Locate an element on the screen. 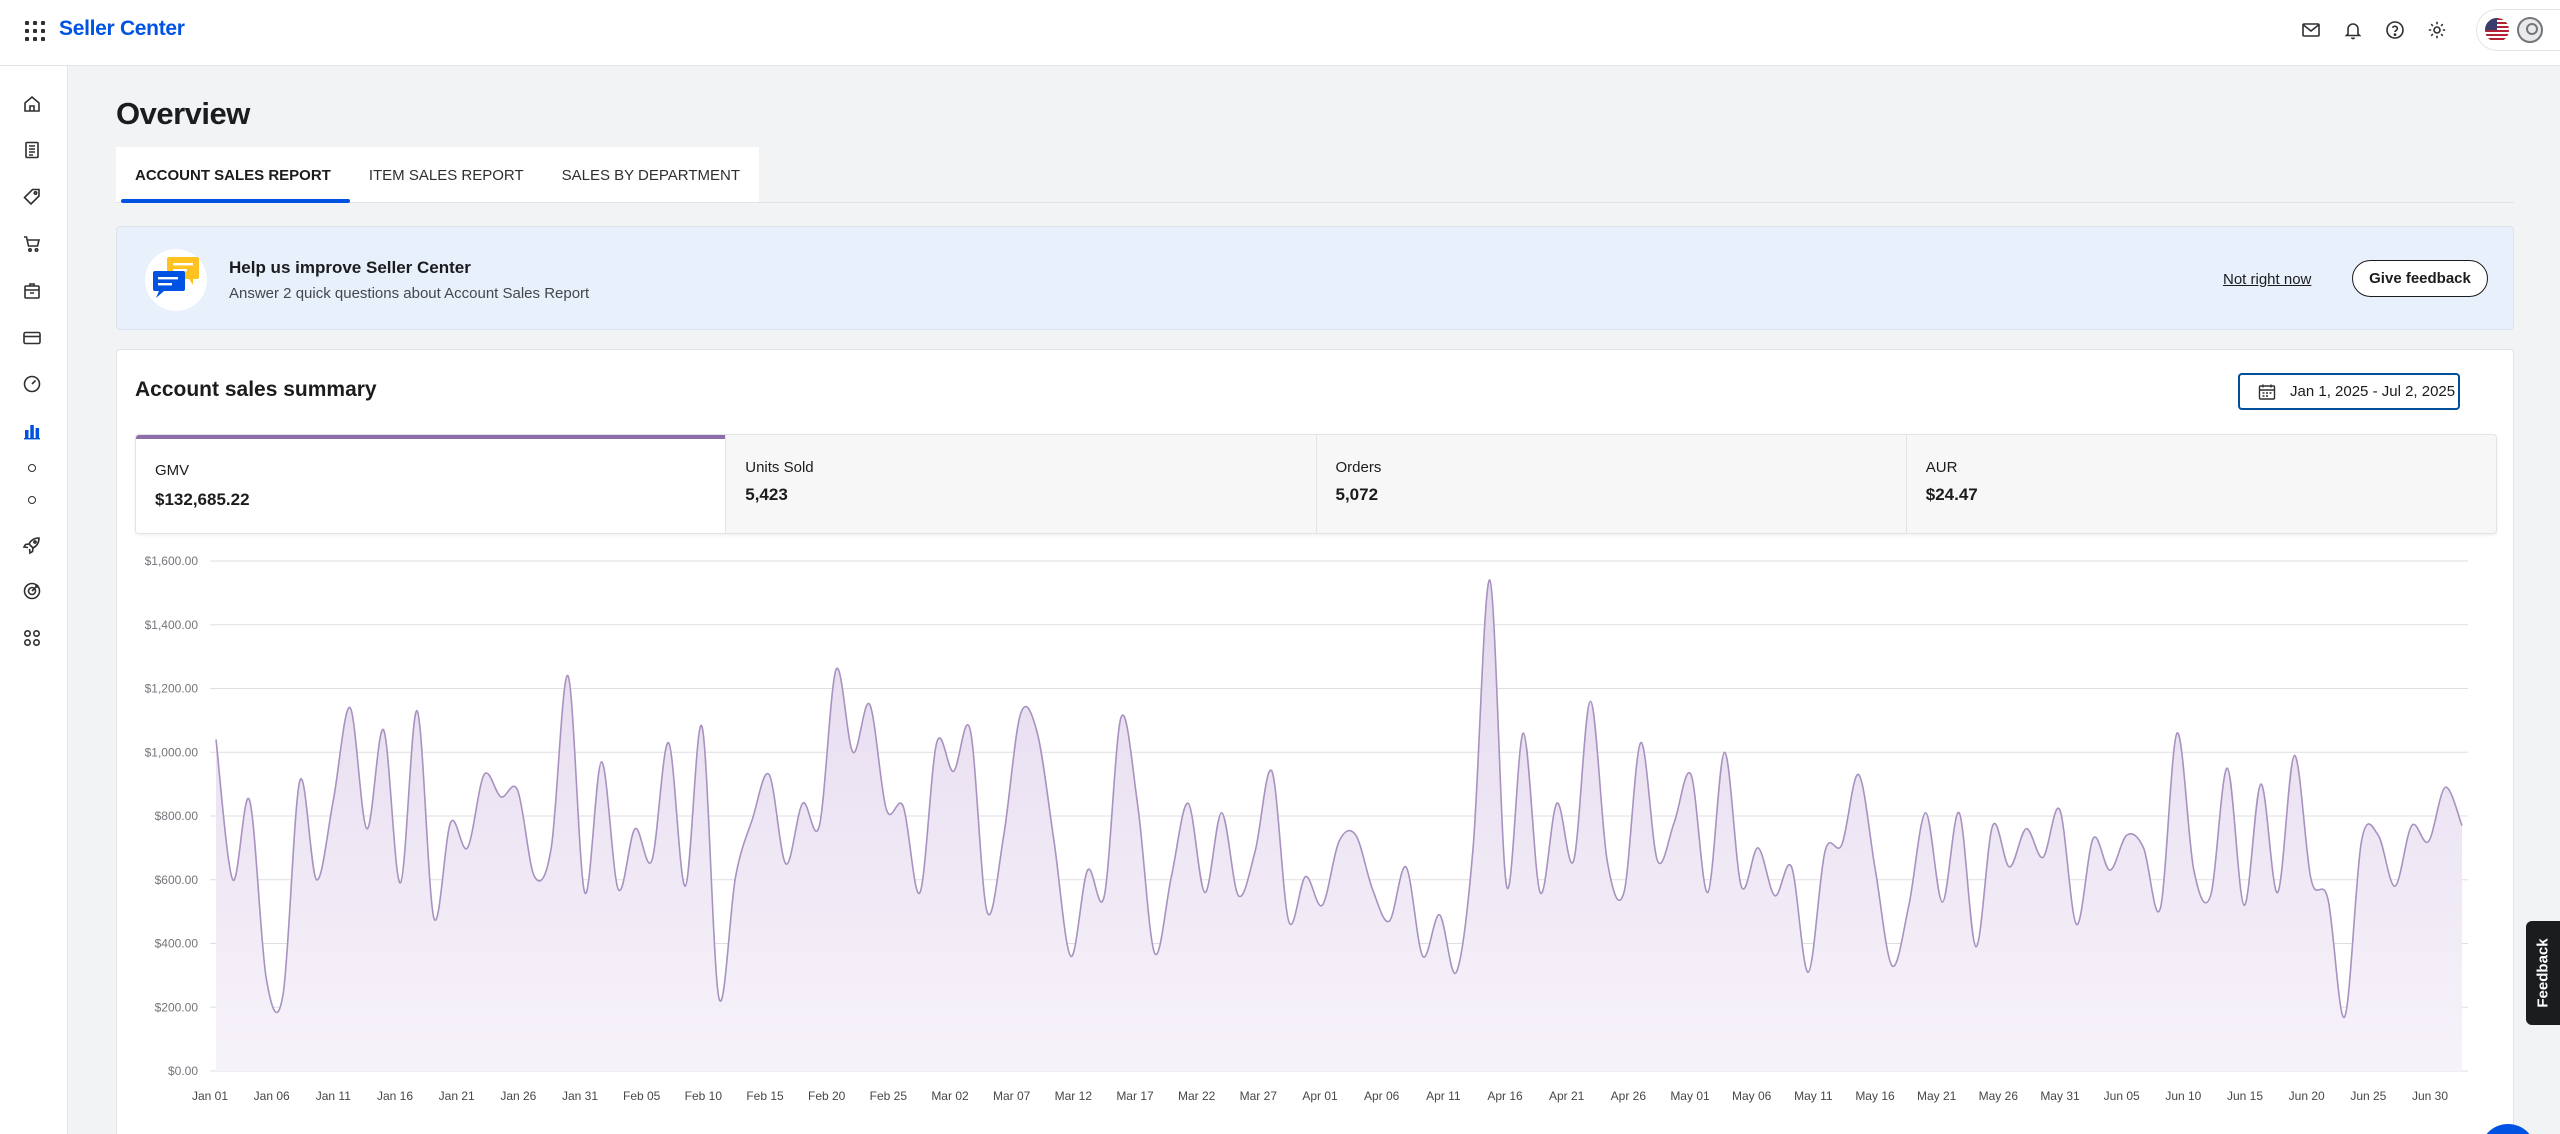  y-tick-label: $800.00 is located at coordinates (177, 816).